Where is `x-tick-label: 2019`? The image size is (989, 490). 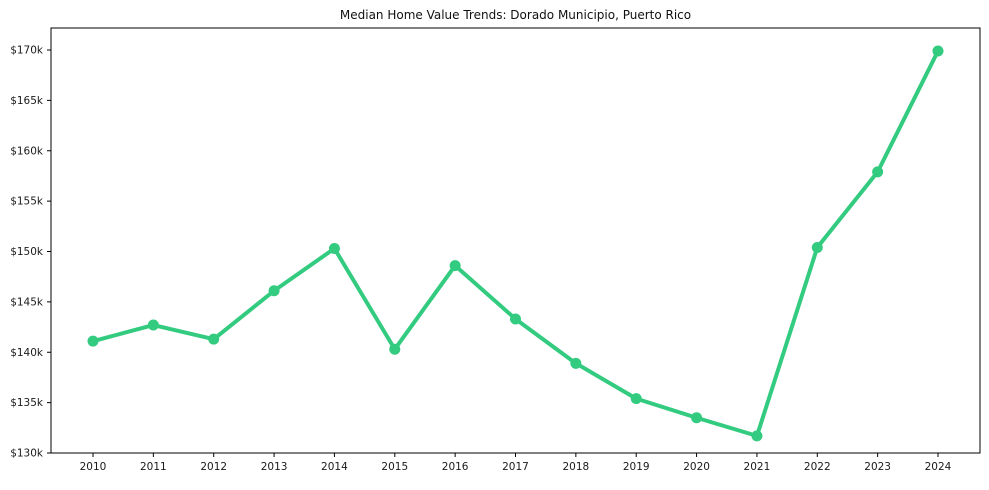
x-tick-label: 2019 is located at coordinates (636, 467).